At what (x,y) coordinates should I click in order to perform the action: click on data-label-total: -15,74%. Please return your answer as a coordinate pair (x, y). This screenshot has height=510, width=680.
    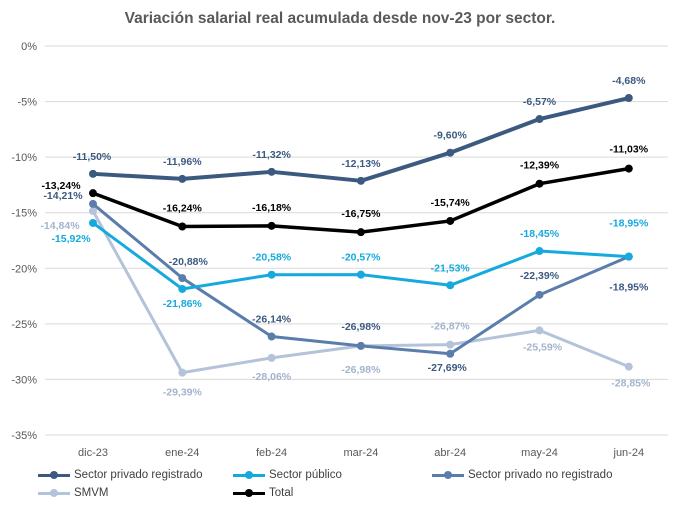
    Looking at the image, I should click on (451, 203).